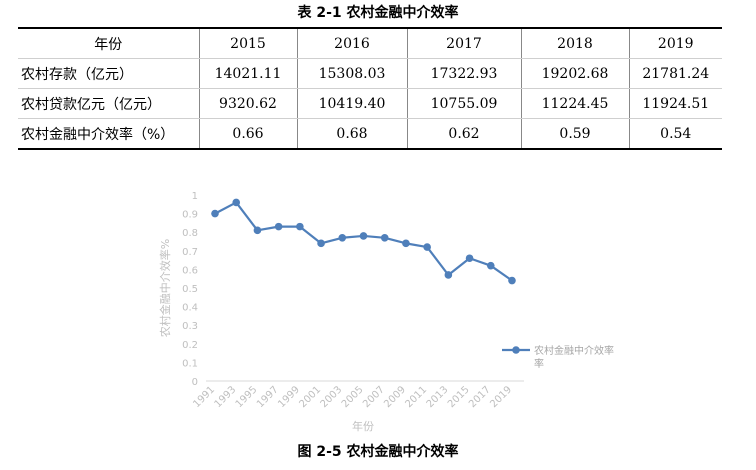  Describe the element at coordinates (464, 134) in the screenshot. I see `table-cell: 0.62` at that location.